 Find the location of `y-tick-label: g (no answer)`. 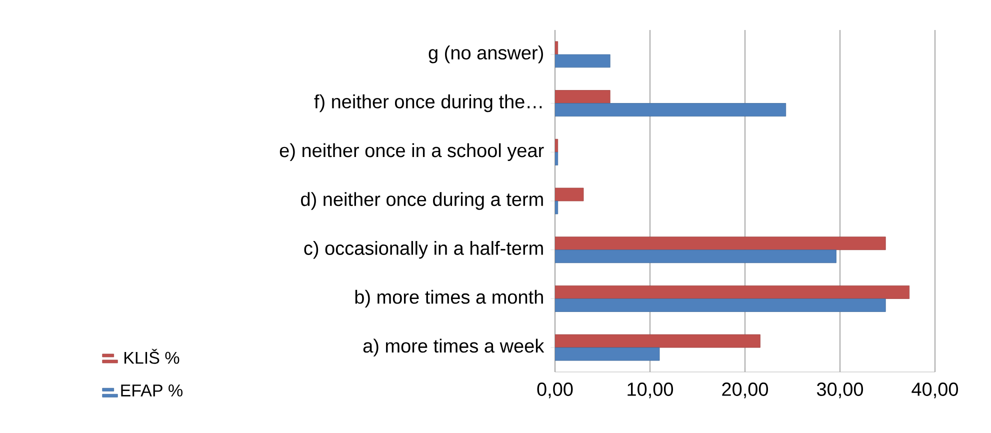

y-tick-label: g (no answer) is located at coordinates (485, 55).